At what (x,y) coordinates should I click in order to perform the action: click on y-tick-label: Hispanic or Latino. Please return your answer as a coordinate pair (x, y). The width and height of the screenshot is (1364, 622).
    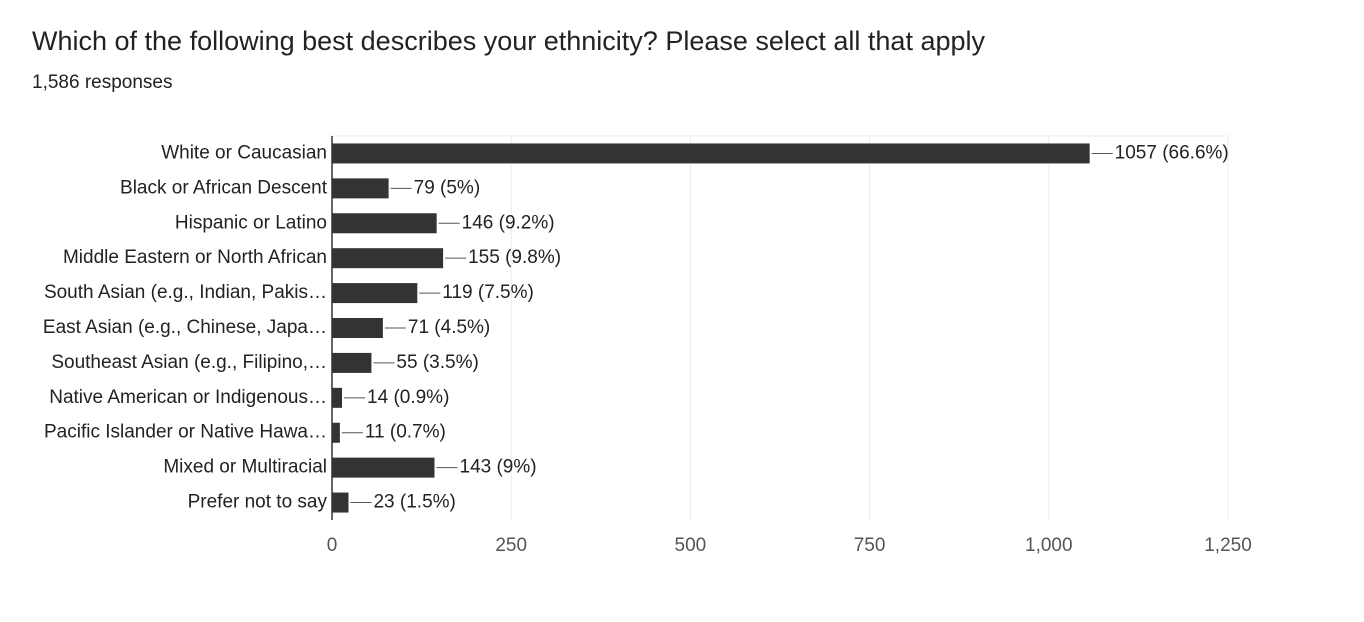
    Looking at the image, I should click on (251, 222).